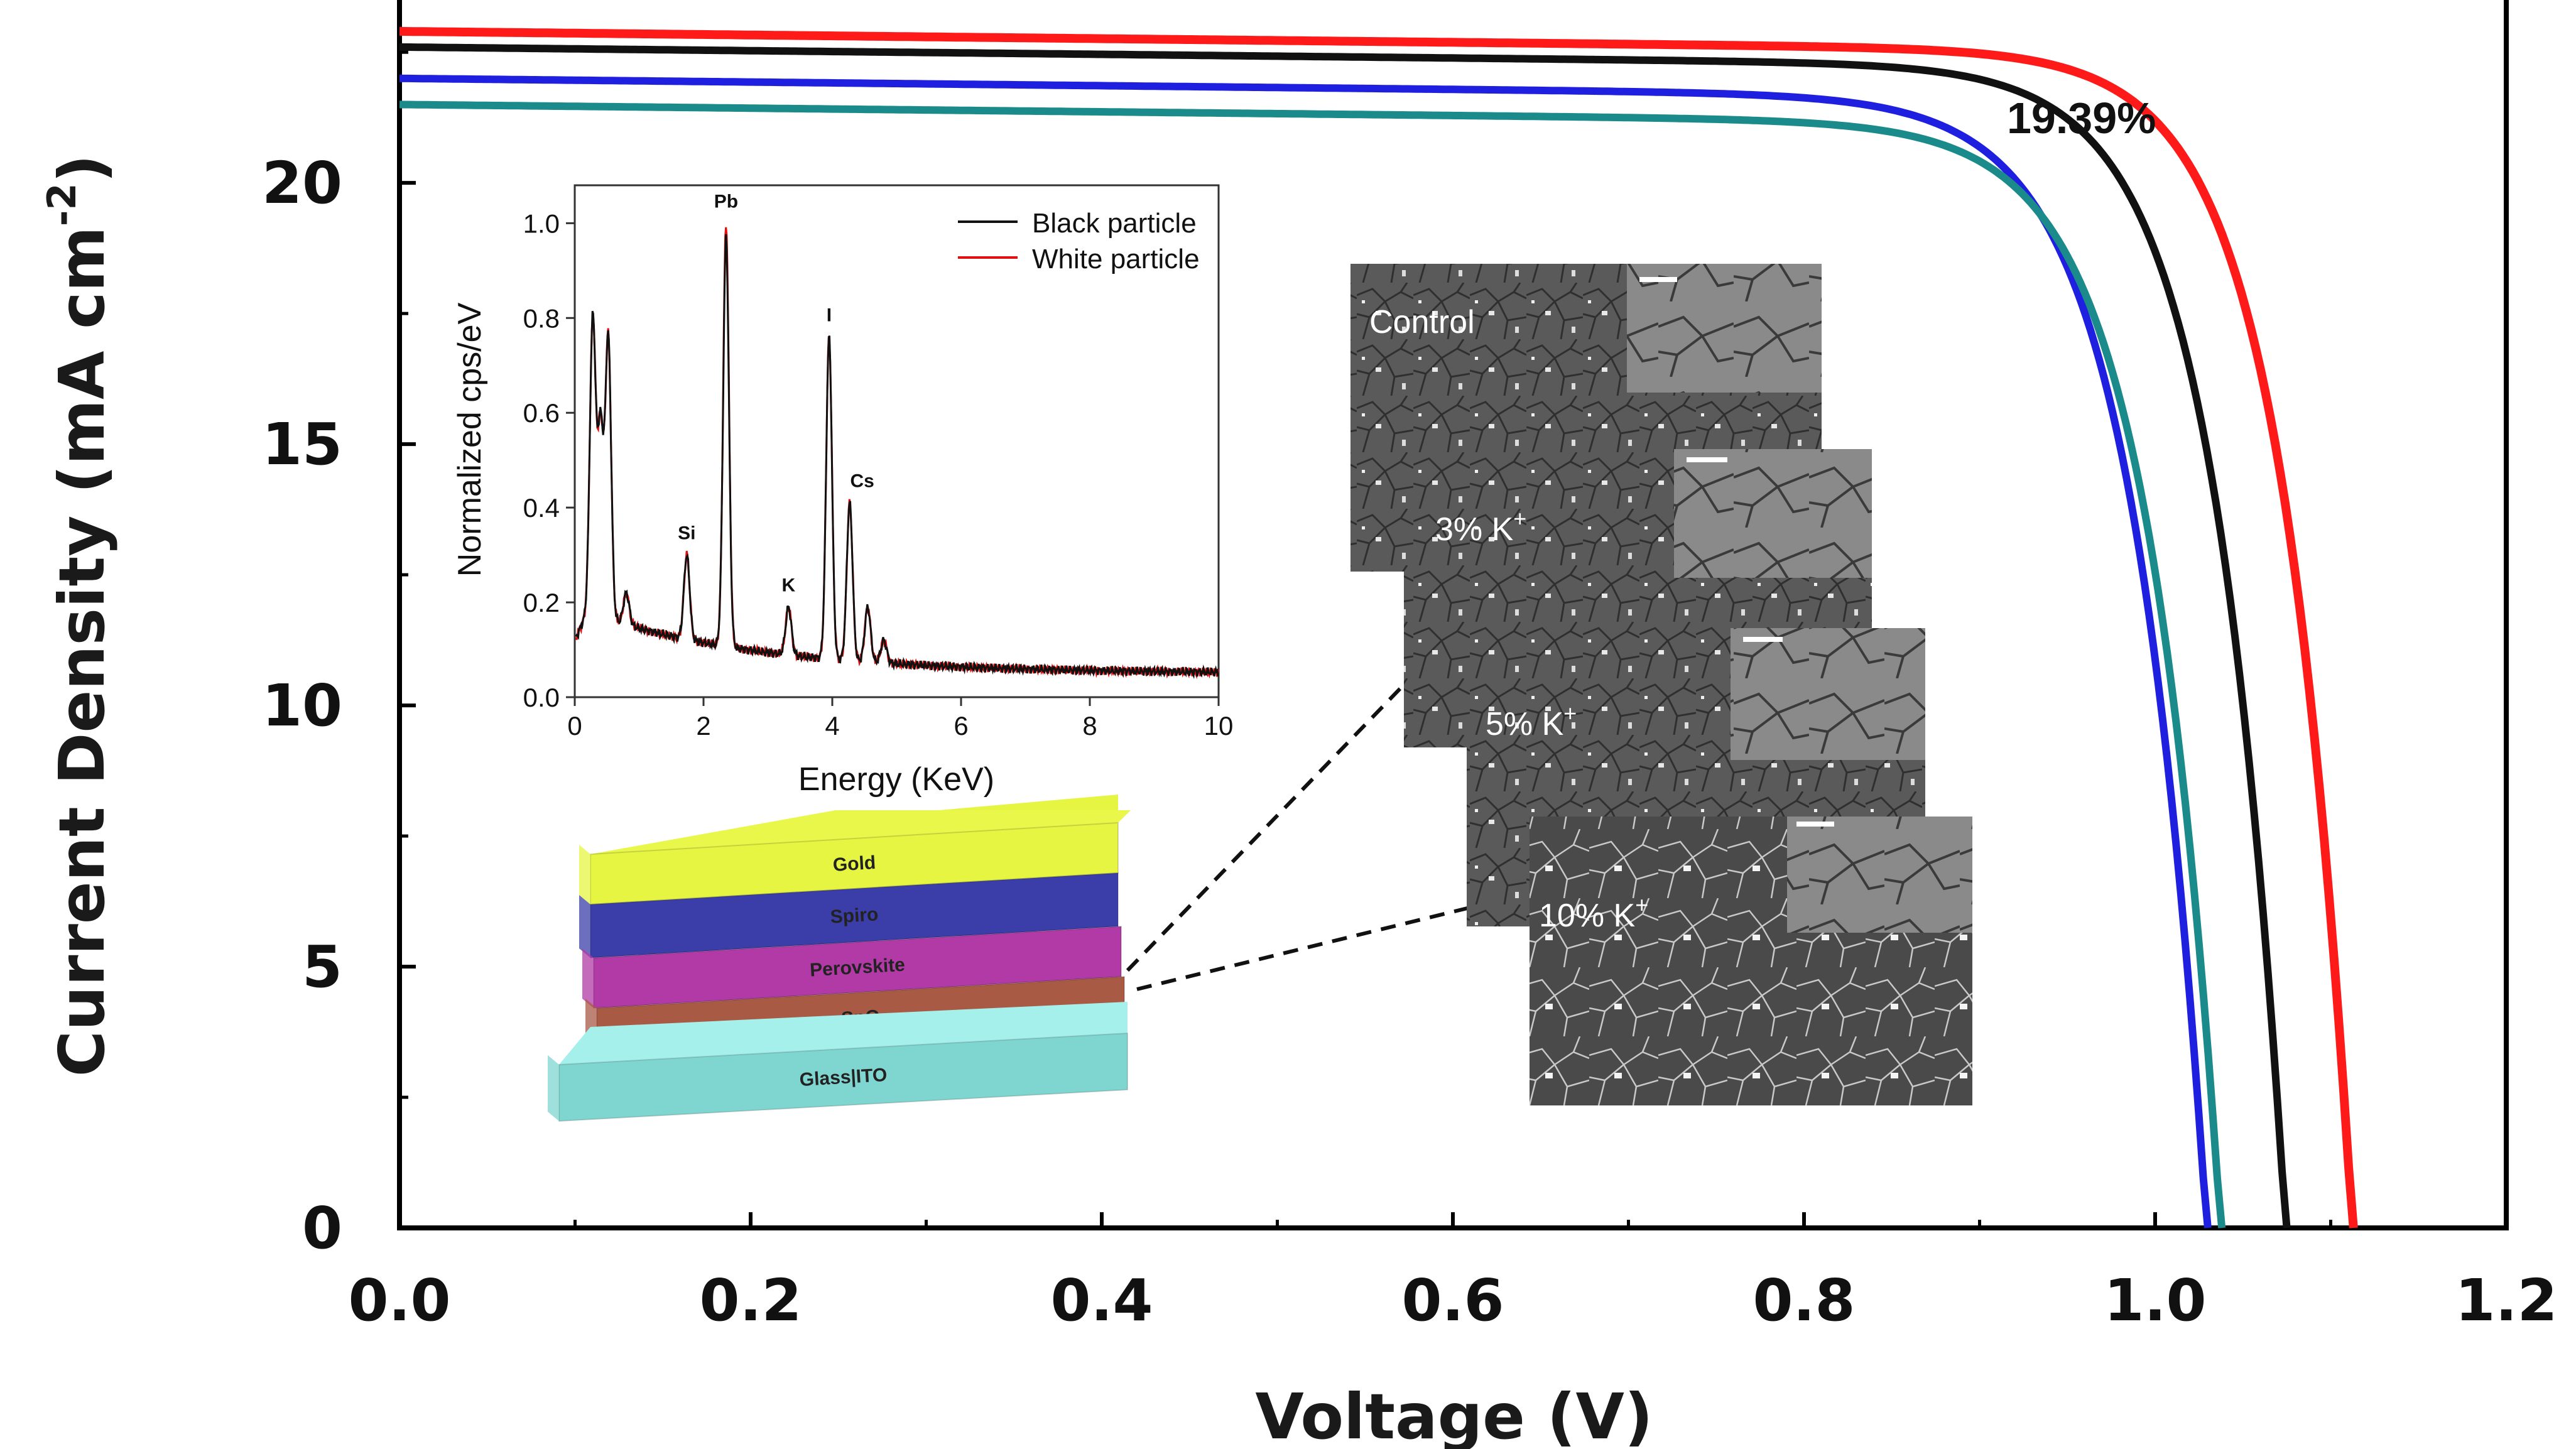  Describe the element at coordinates (1525, 724) in the screenshot. I see `sem-label-5k: 5% K` at that location.